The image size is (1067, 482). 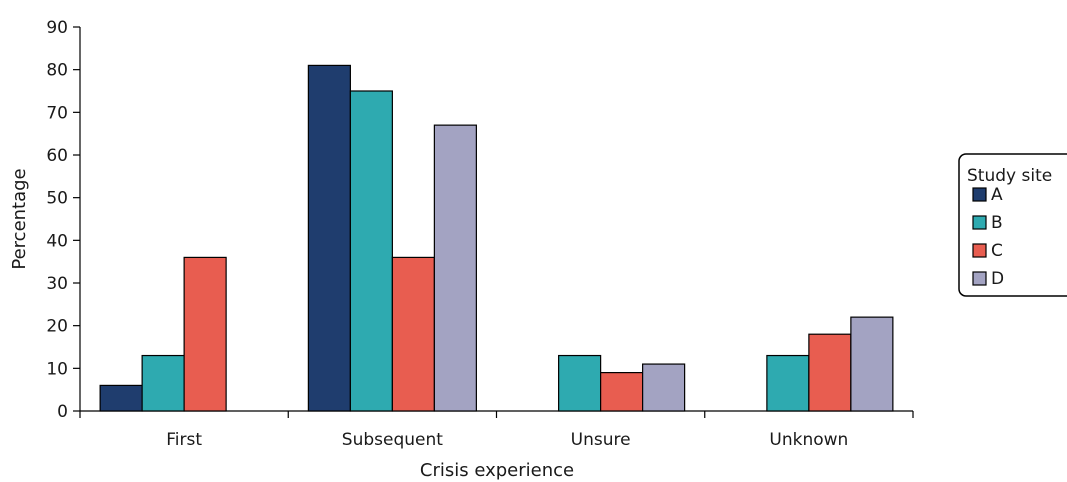 I want to click on y-tick-label: 30, so click(x=57, y=284).